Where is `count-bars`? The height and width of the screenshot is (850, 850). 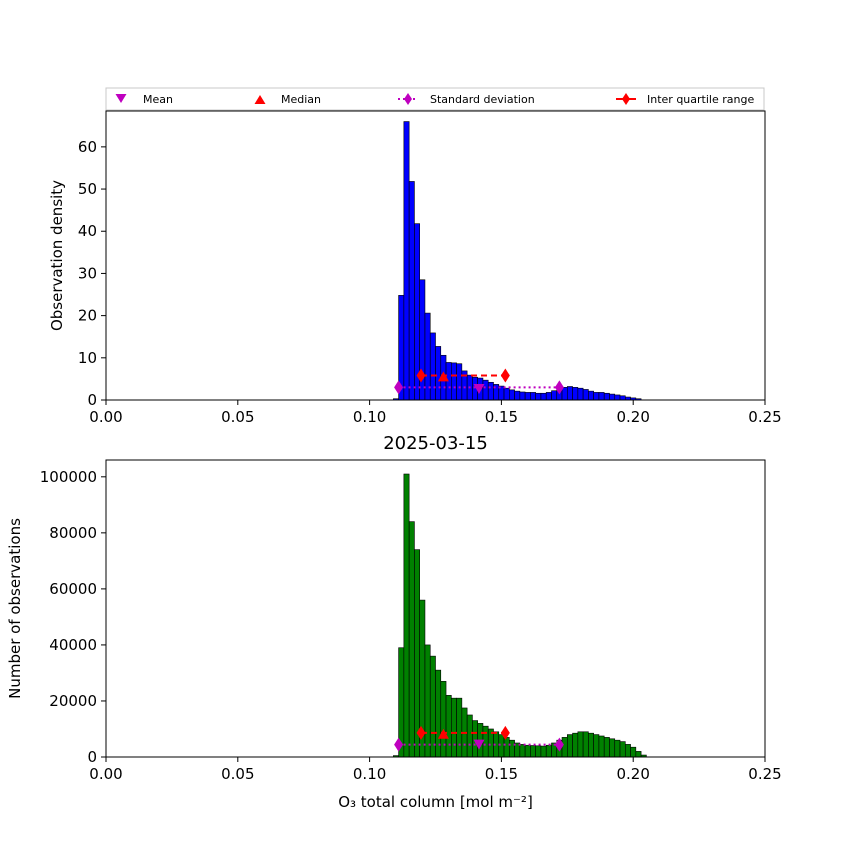 count-bars is located at coordinates (520, 615).